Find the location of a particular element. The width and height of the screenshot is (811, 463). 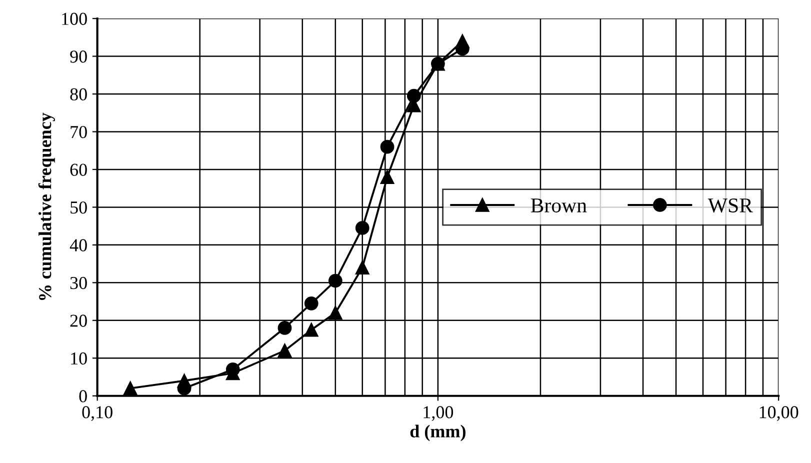

y-tick-label: 0 is located at coordinates (83, 396).